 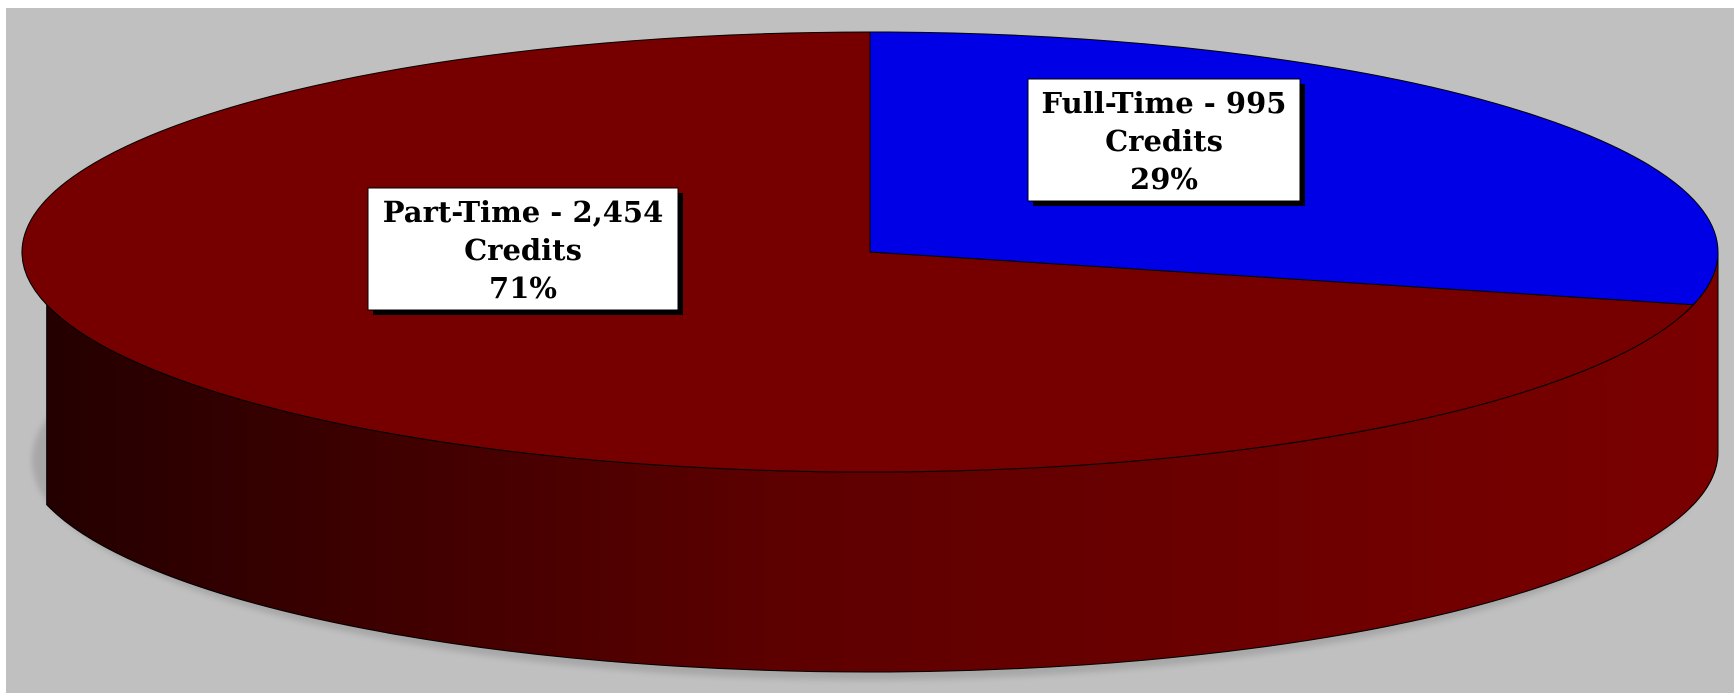 I want to click on label-part-time-box, so click(x=523, y=249).